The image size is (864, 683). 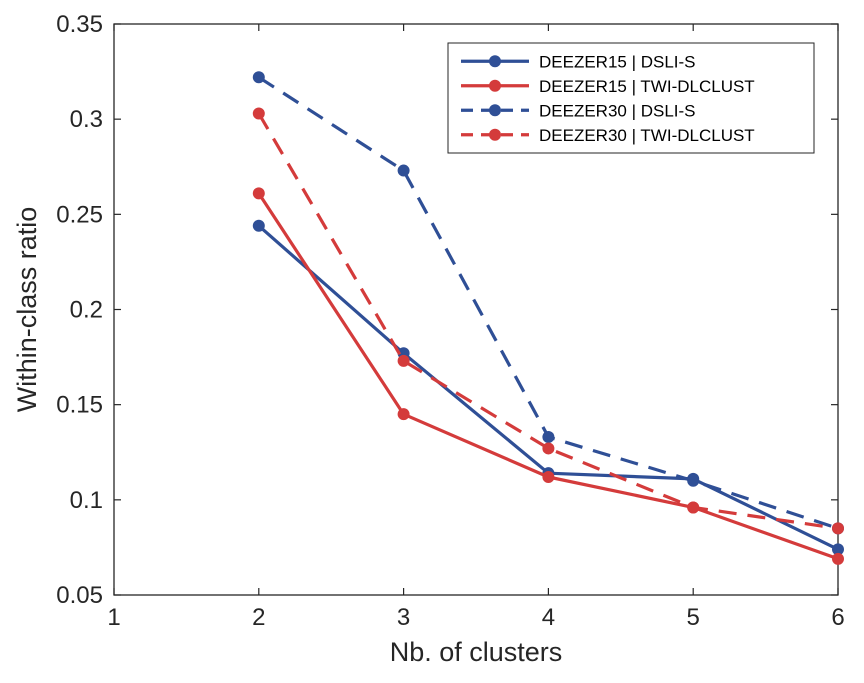 I want to click on x-axis-title: Nb. of clusters, so click(x=476, y=652).